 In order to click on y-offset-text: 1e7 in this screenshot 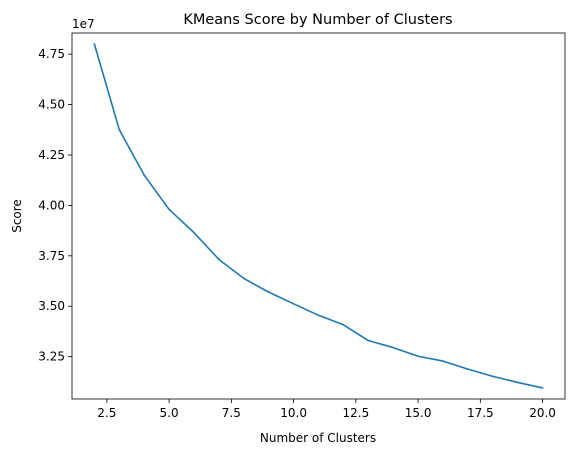, I will do `click(83, 24)`.